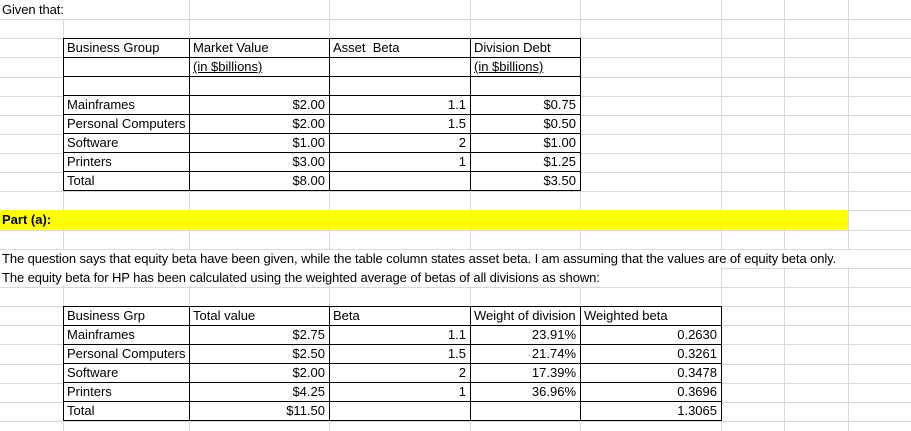 This screenshot has width=911, height=431. Describe the element at coordinates (651, 411) in the screenshot. I see `table-cell: 1.3065` at that location.